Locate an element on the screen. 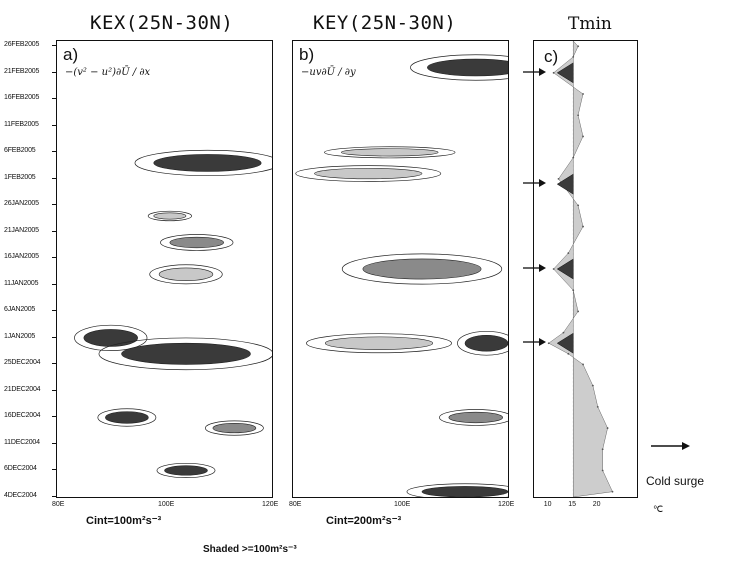 The width and height of the screenshot is (732, 566). x-tick-label-a: 100E is located at coordinates (166, 504).